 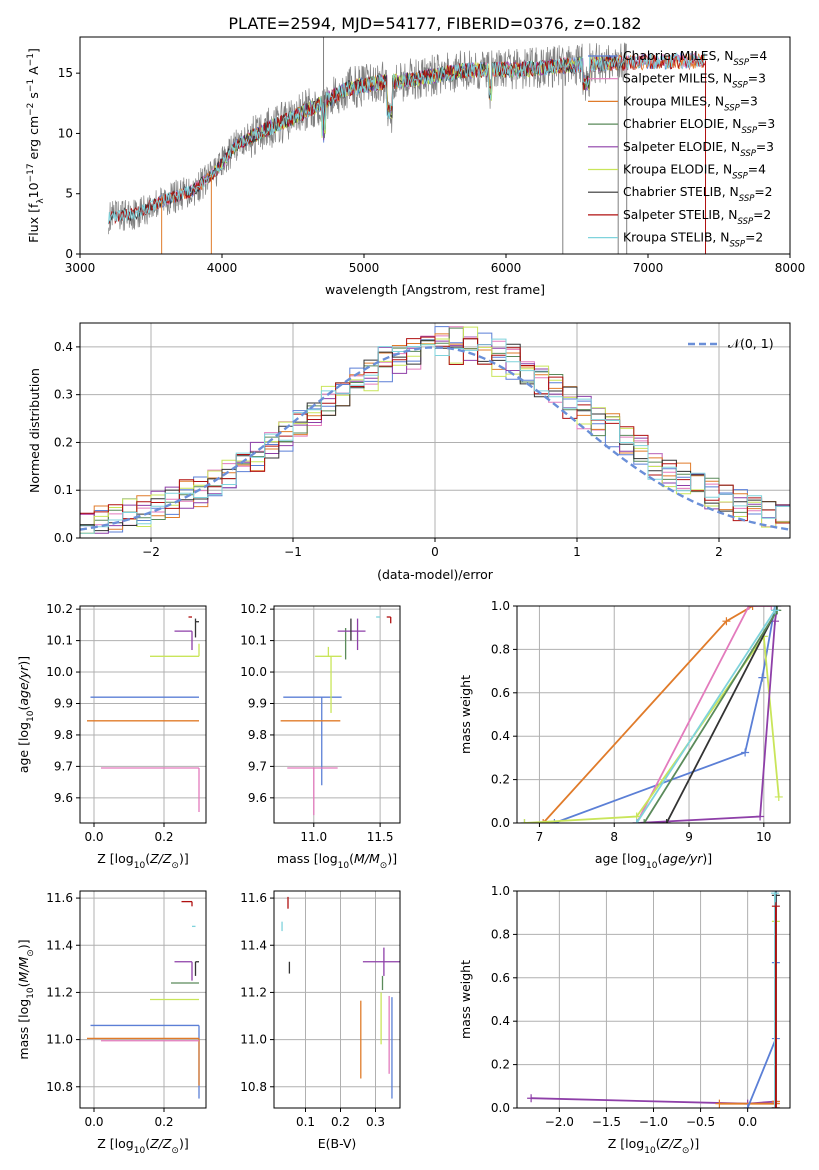 What do you see at coordinates (693, 240) in the screenshot?
I see `legend-label: Kroupa STELIB, NSSP=2` at bounding box center [693, 240].